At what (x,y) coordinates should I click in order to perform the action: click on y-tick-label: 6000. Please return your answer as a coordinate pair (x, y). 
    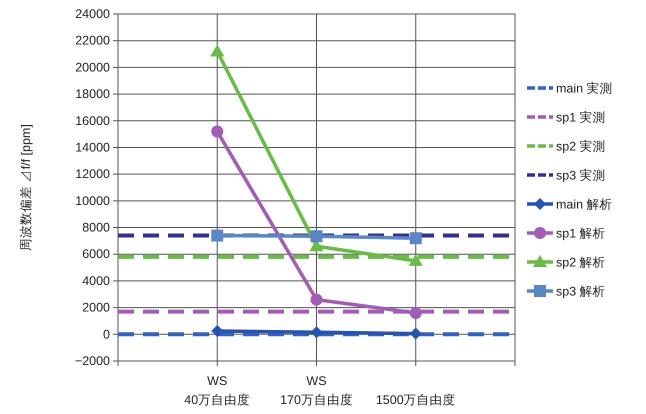
    Looking at the image, I should click on (96, 254).